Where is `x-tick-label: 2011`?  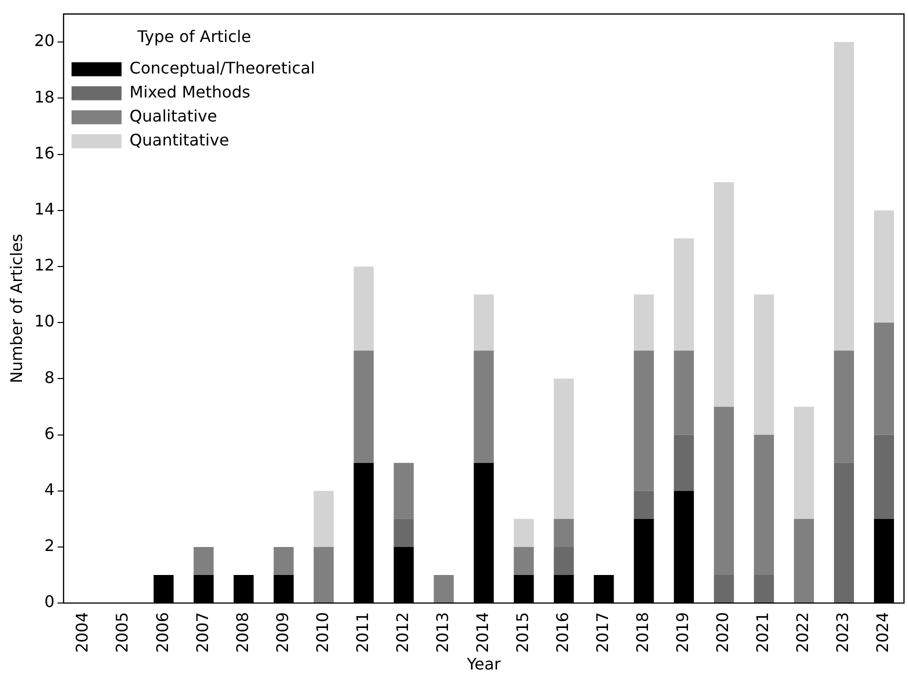
x-tick-label: 2011 is located at coordinates (362, 632).